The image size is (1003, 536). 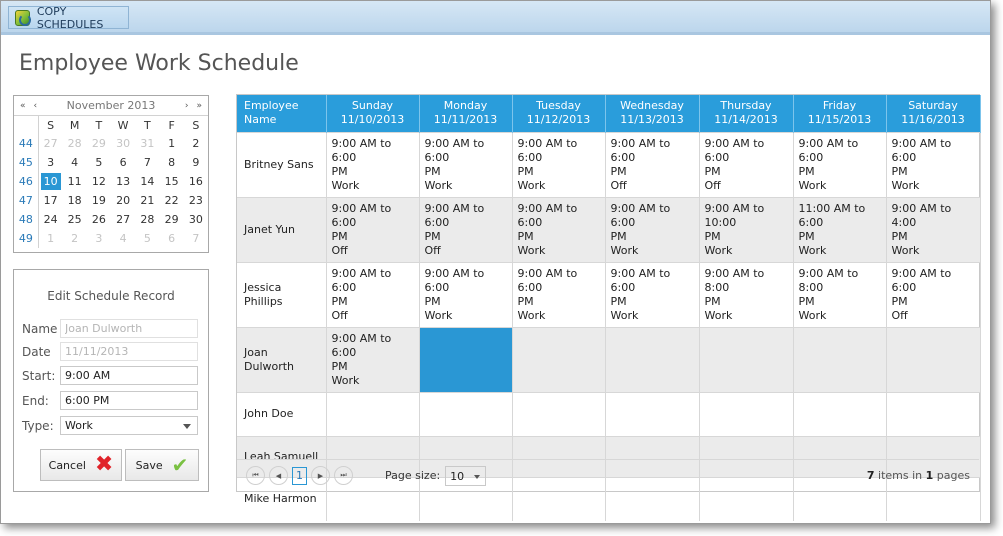 I want to click on calendar-day: 24, so click(x=50, y=219).